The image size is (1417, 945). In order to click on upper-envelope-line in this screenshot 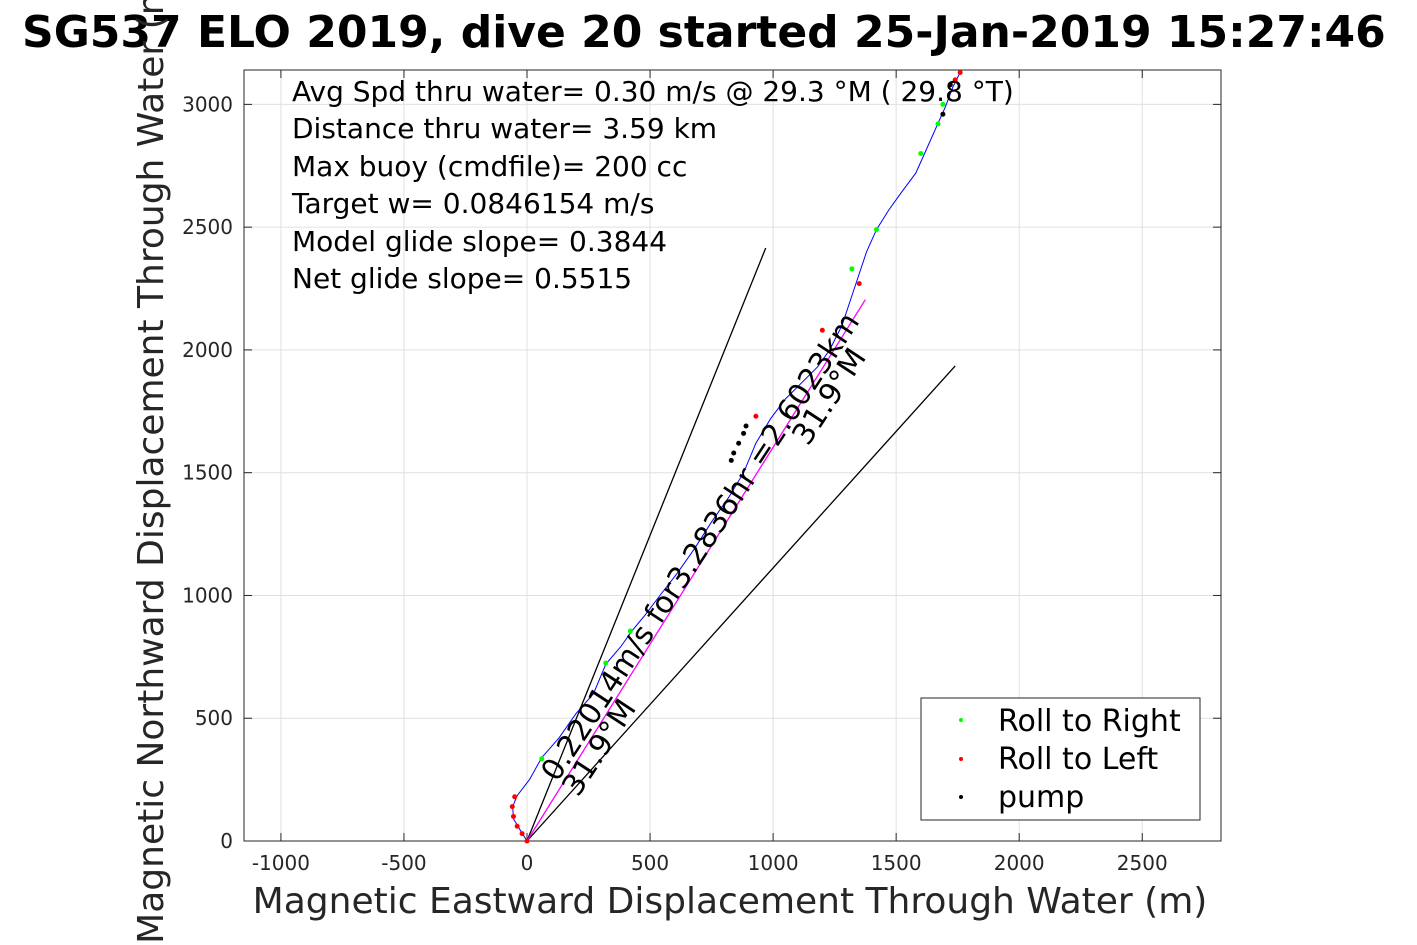, I will do `click(646, 544)`.